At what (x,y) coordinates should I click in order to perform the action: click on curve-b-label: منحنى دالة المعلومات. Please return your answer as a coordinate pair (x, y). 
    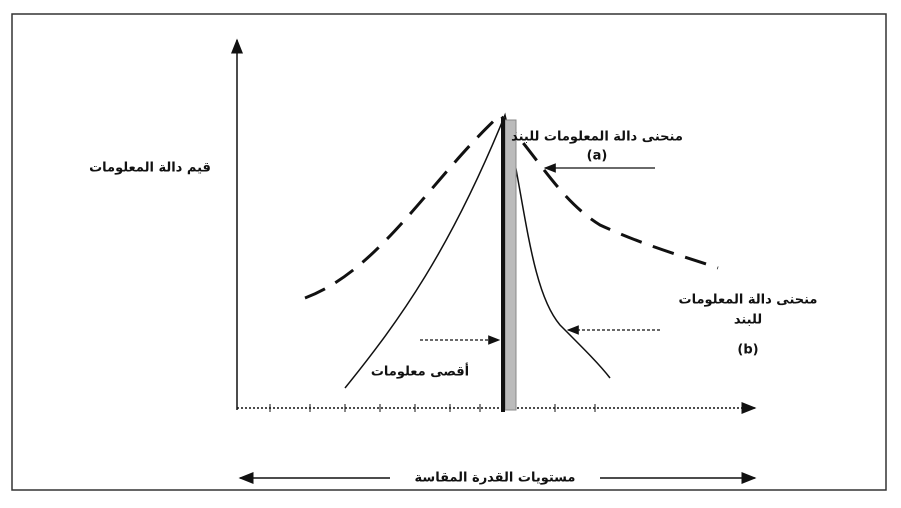
    Looking at the image, I should click on (748, 300).